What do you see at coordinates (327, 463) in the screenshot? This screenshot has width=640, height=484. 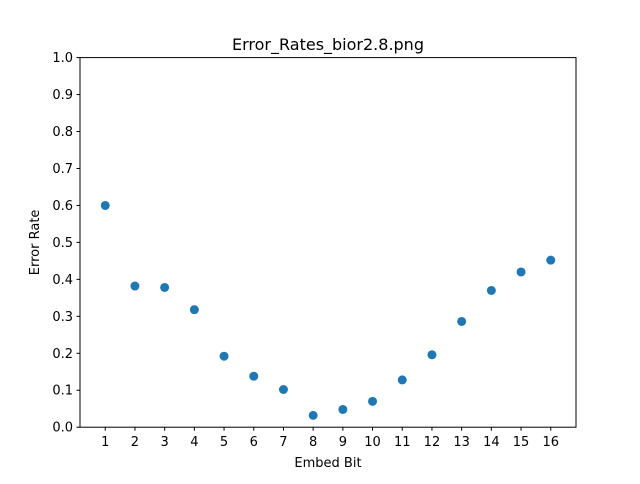 I see `x-axis-label: Embed Bit` at bounding box center [327, 463].